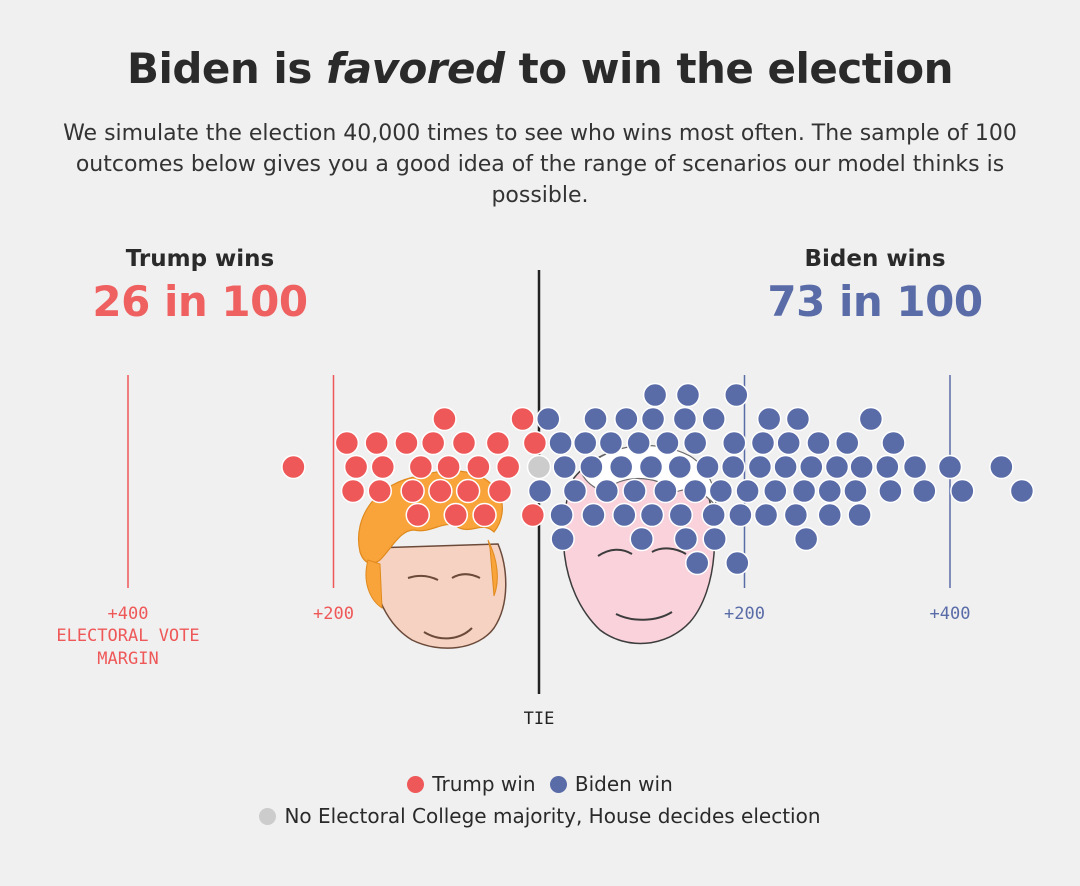 The width and height of the screenshot is (1080, 886). I want to click on legend-trump-label: Trump win, so click(484, 784).